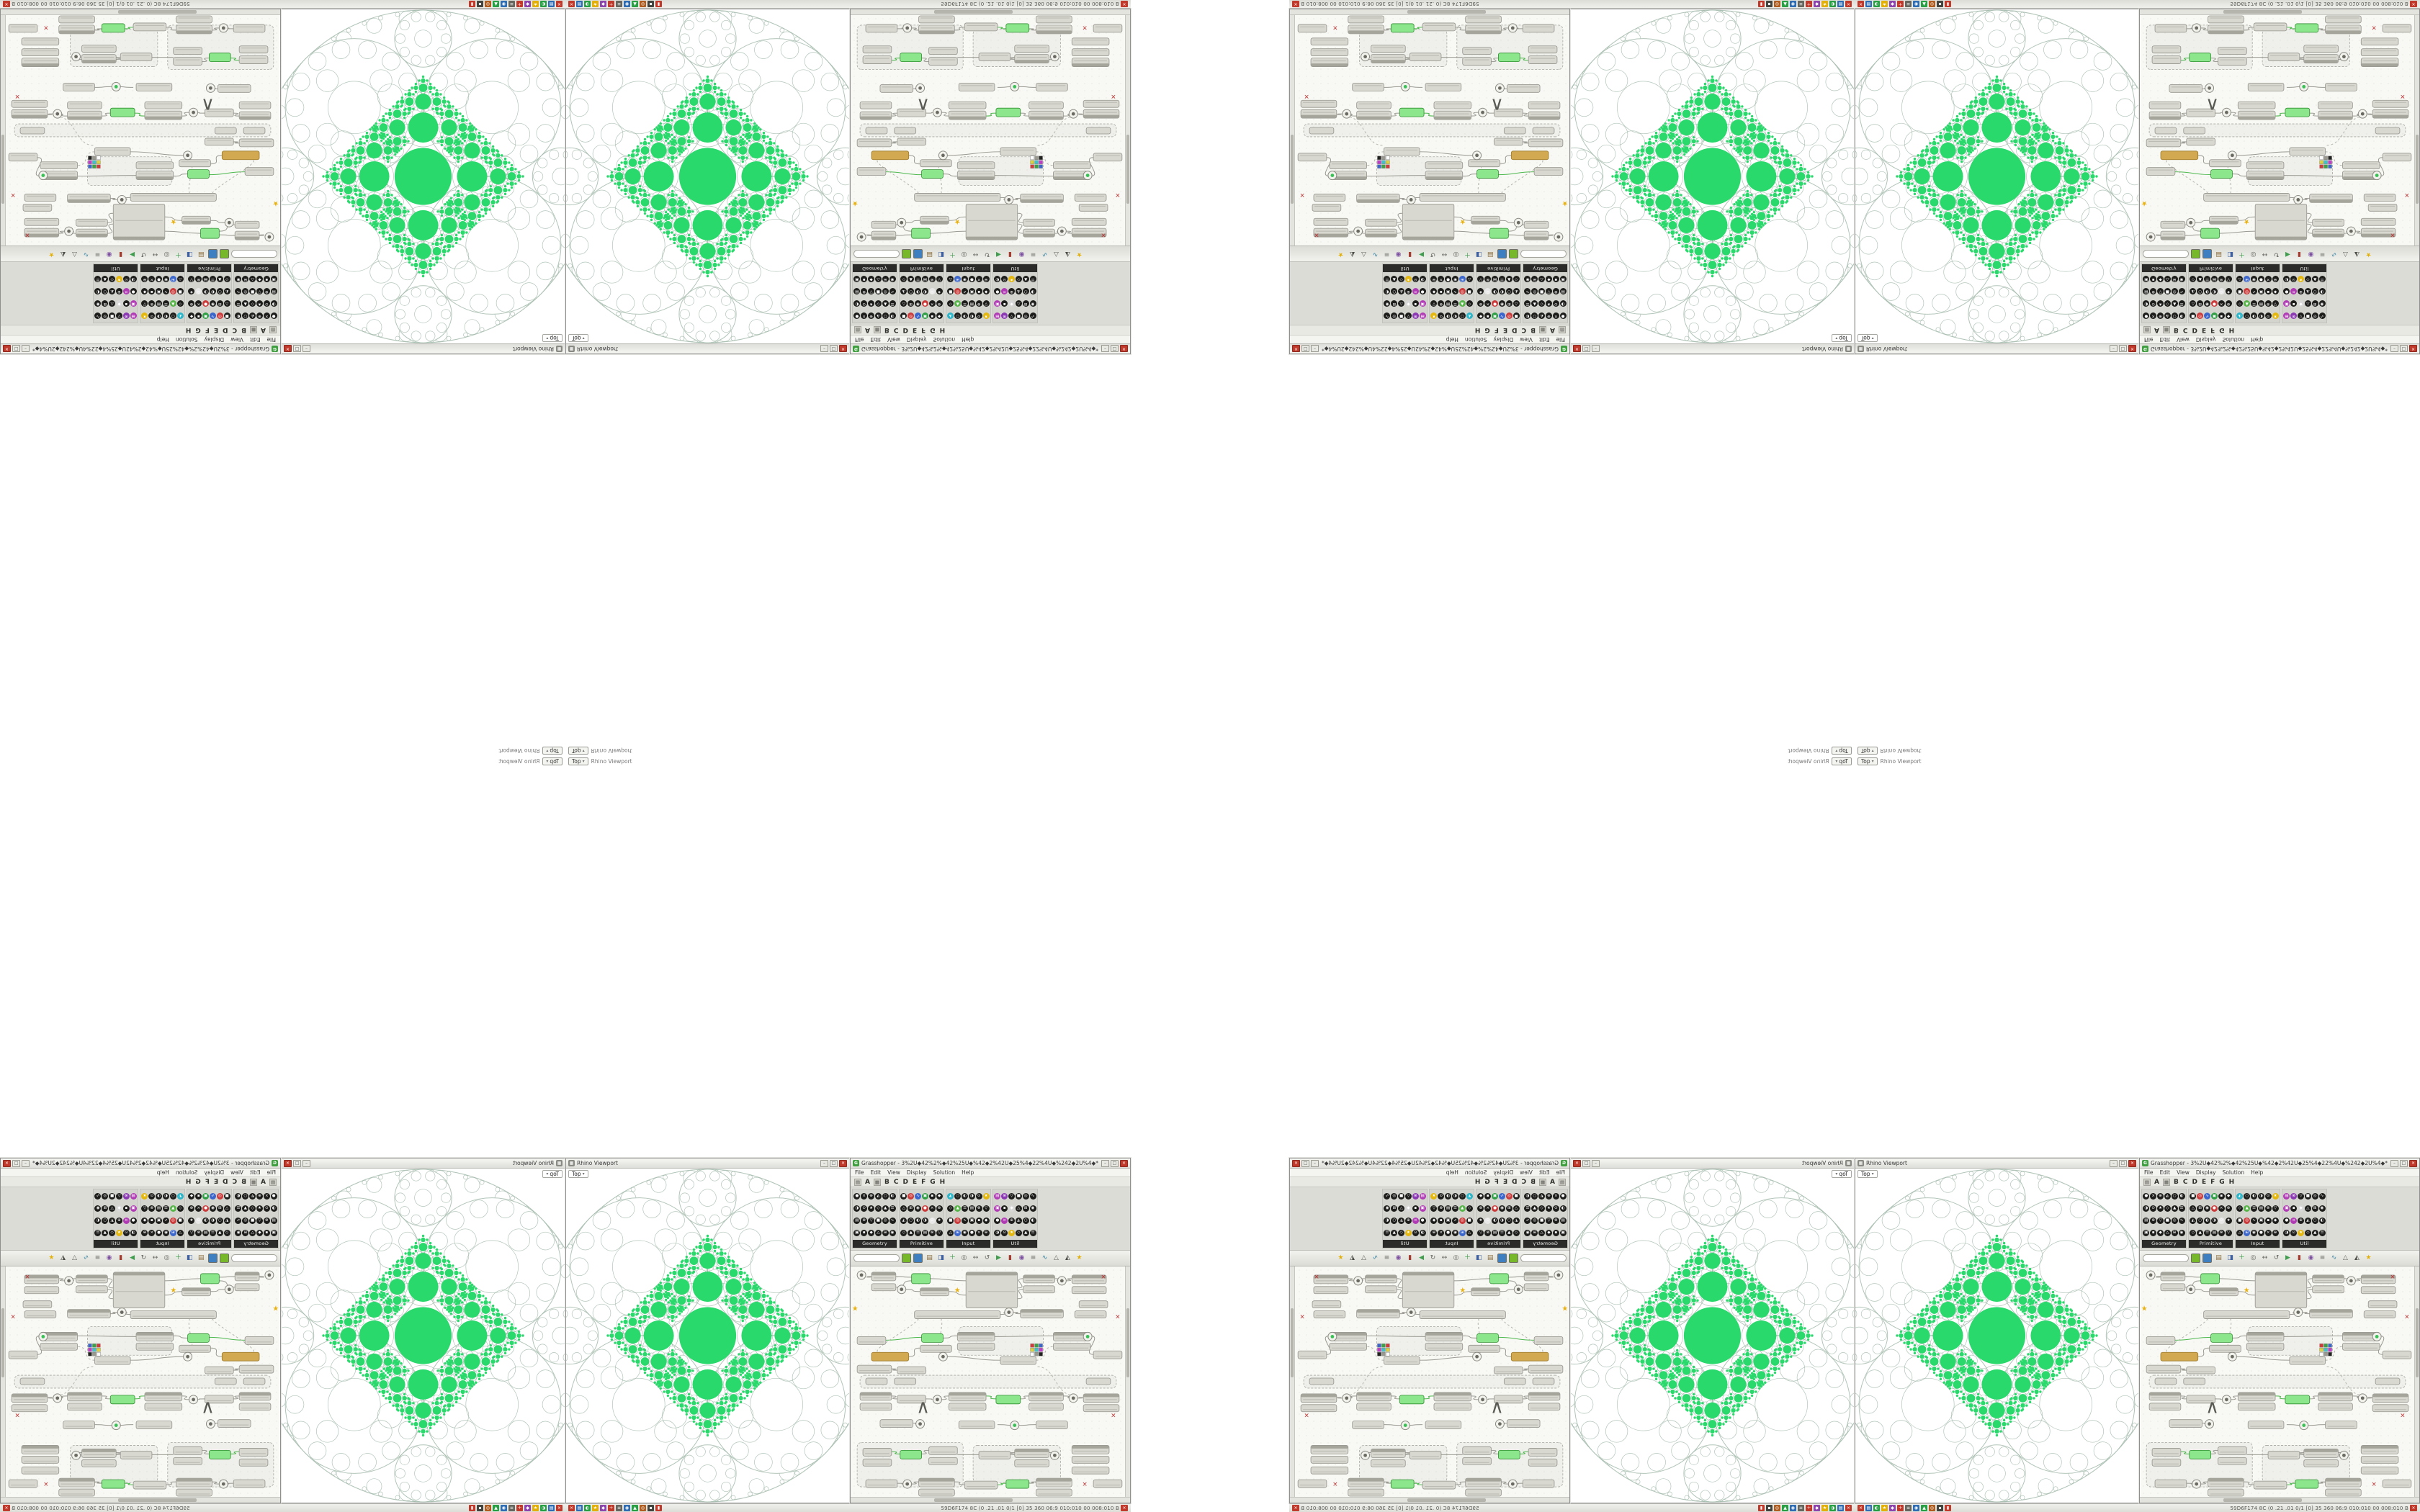  What do you see at coordinates (166, 254) in the screenshot?
I see `zoom-icon: ◎` at bounding box center [166, 254].